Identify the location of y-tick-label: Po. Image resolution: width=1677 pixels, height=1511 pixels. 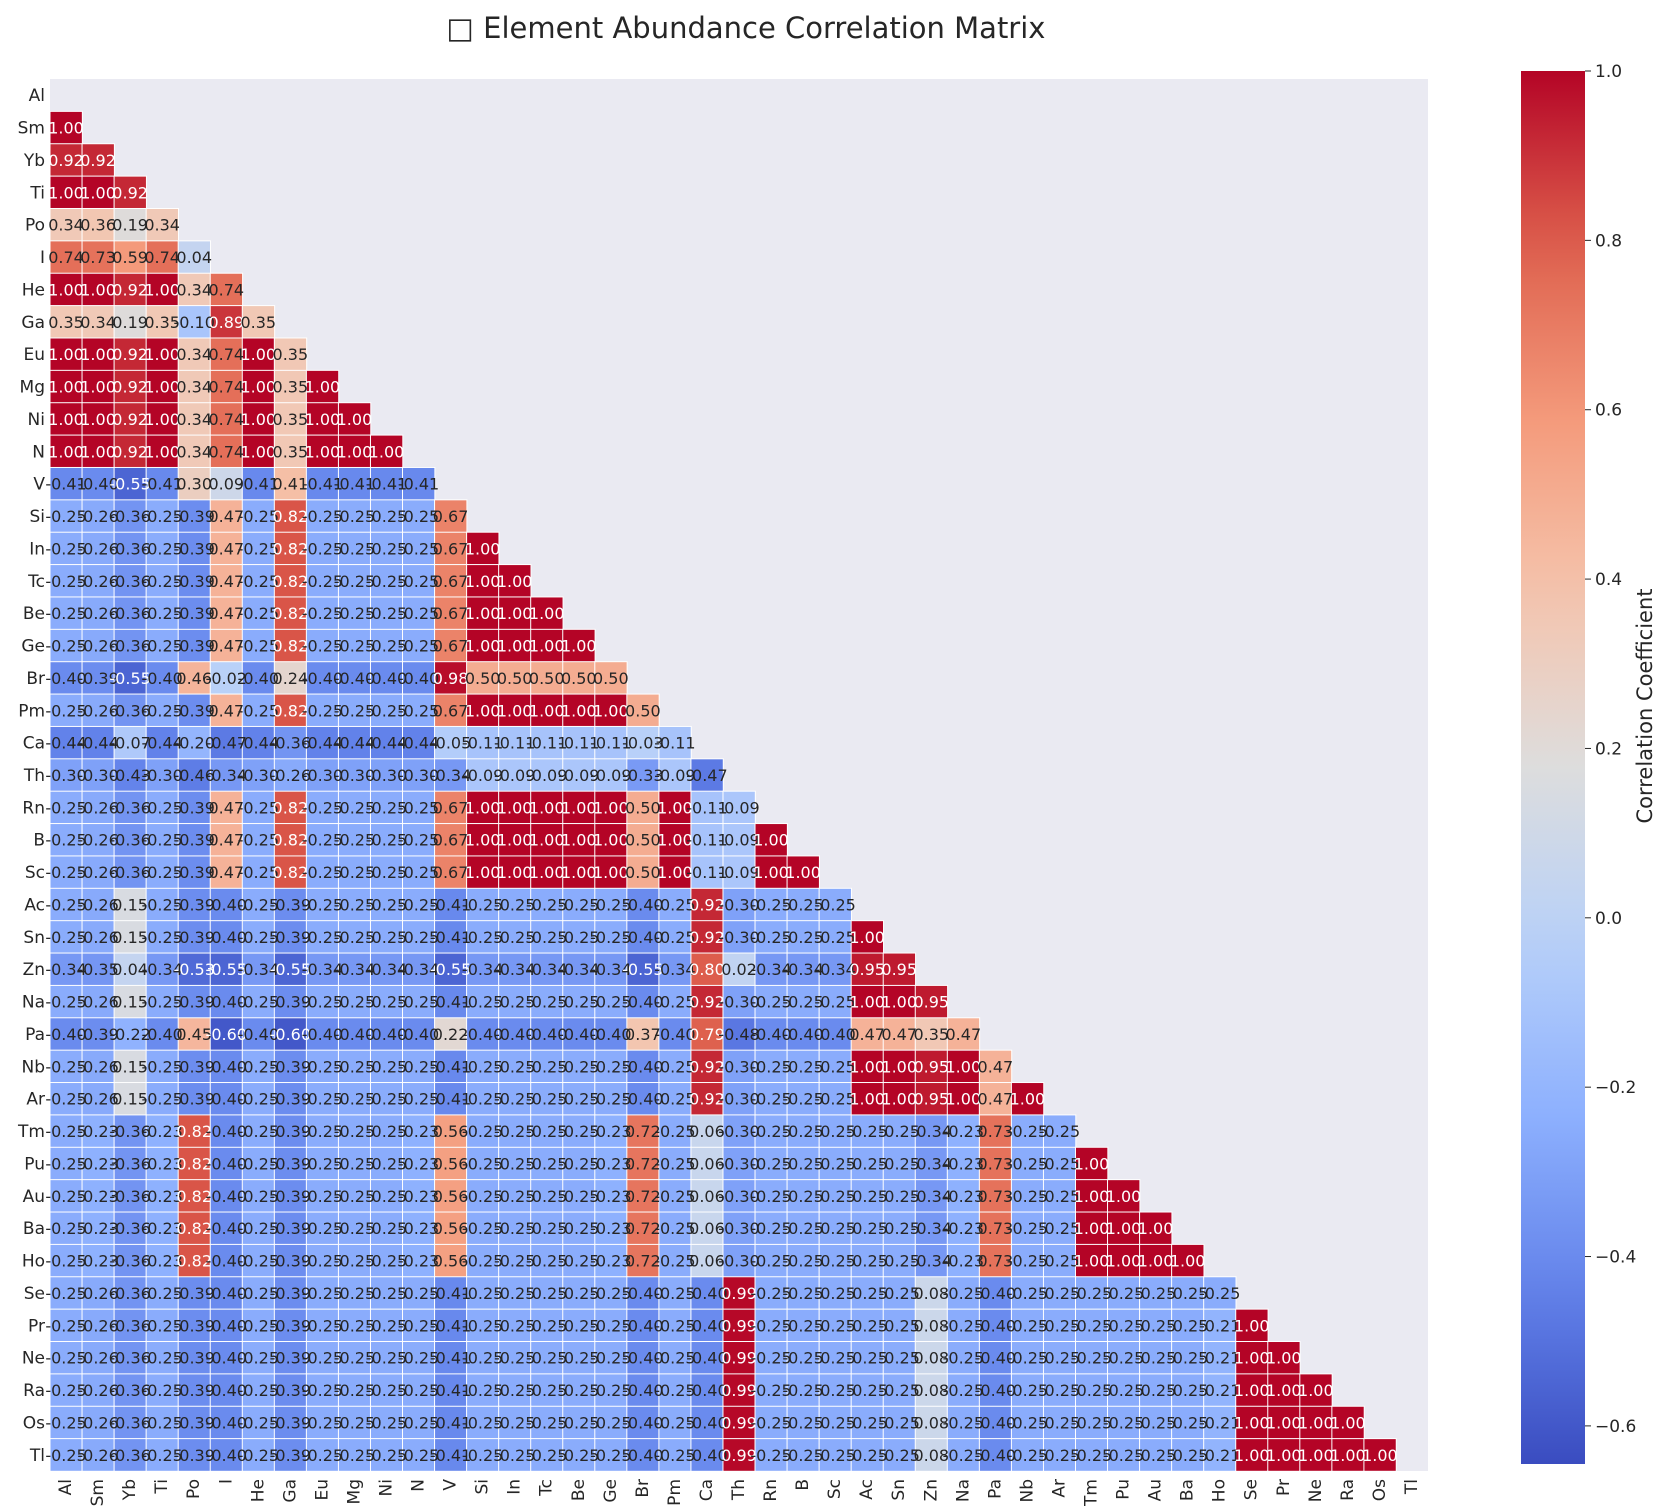
(35, 226).